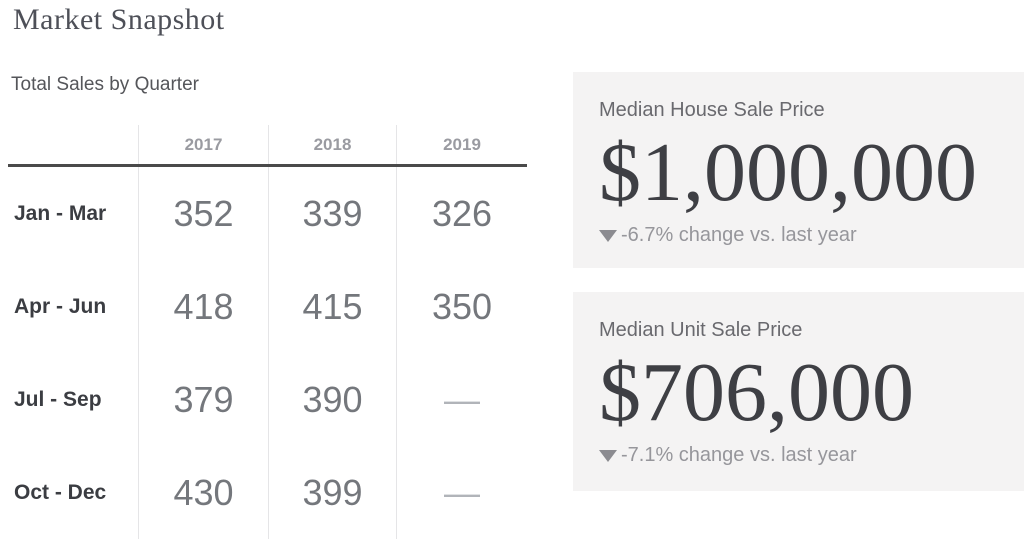  Describe the element at coordinates (739, 235) in the screenshot. I see `change-text: -6.7% change vs. last year` at that location.